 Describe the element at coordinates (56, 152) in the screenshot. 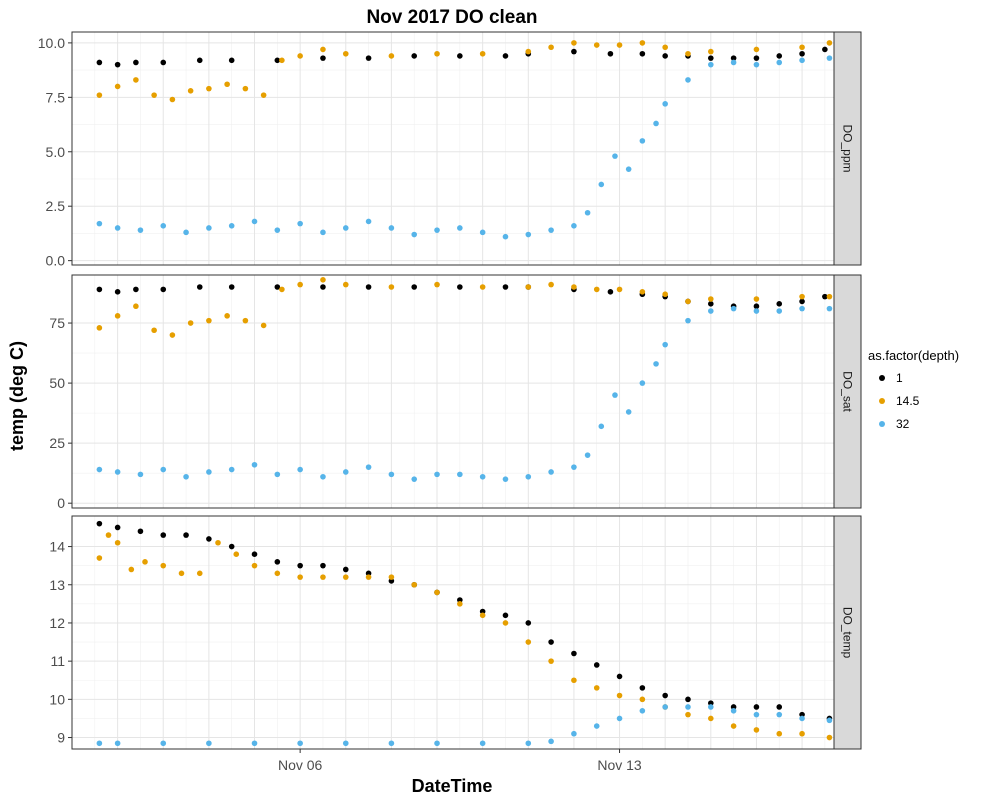

I see `y-tick-label: 5.0` at that location.